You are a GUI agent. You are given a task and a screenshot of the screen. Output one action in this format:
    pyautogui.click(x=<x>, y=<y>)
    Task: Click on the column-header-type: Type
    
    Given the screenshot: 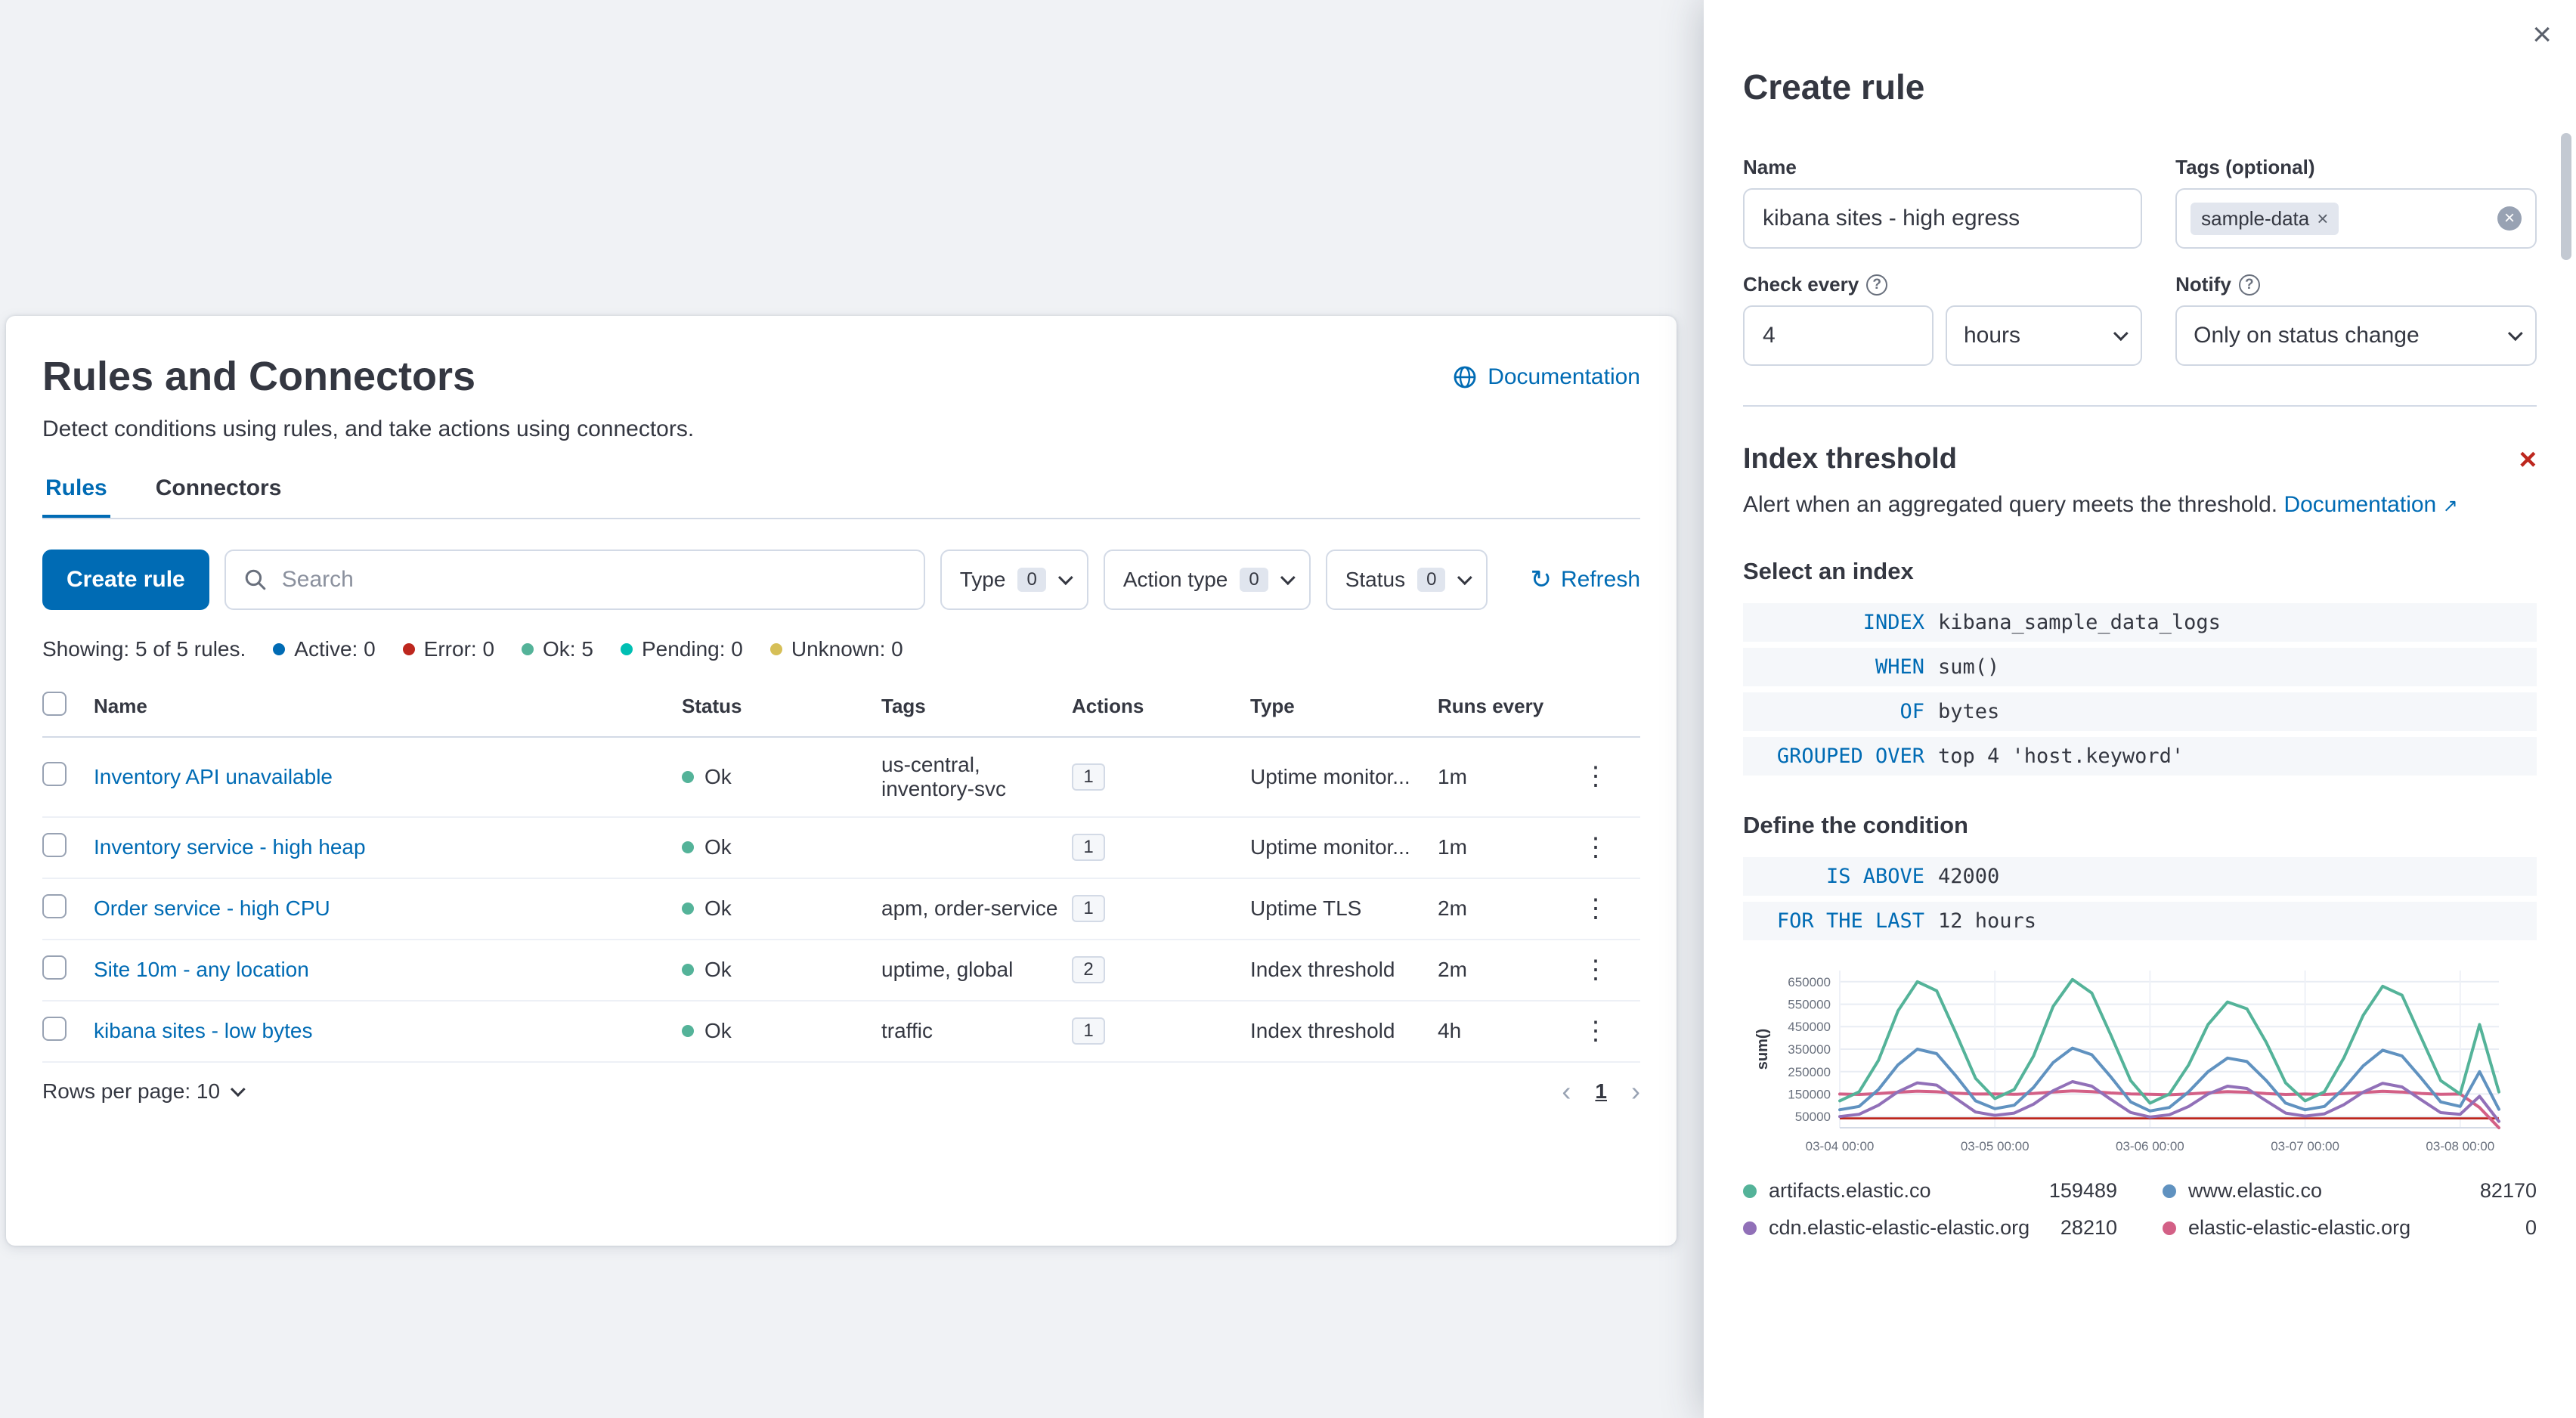 What is the action you would take?
    pyautogui.click(x=1344, y=708)
    